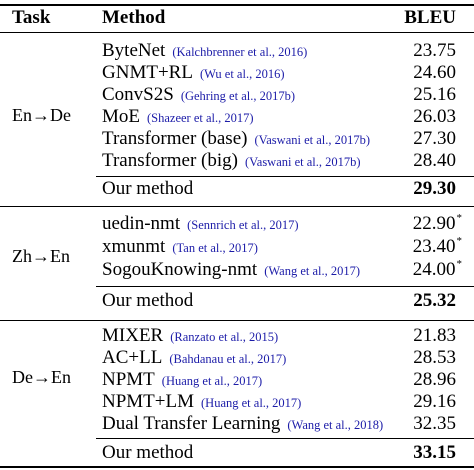 Image resolution: width=474 pixels, height=470 pixels. I want to click on method-row: MoE (Shazeer et al., 2017), so click(178, 117).